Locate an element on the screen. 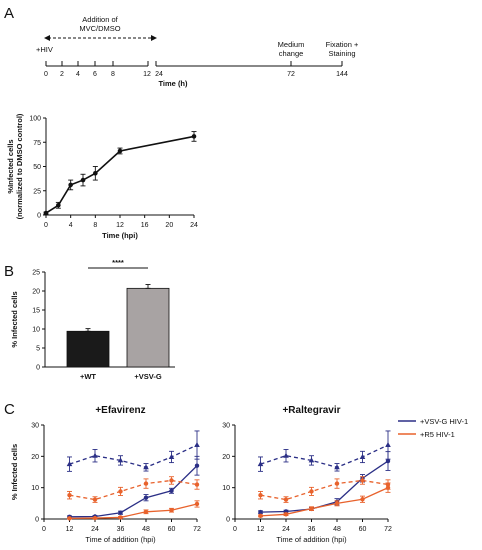 The width and height of the screenshot is (482, 550). chart-c2-x-tick-label: 72 is located at coordinates (388, 529).